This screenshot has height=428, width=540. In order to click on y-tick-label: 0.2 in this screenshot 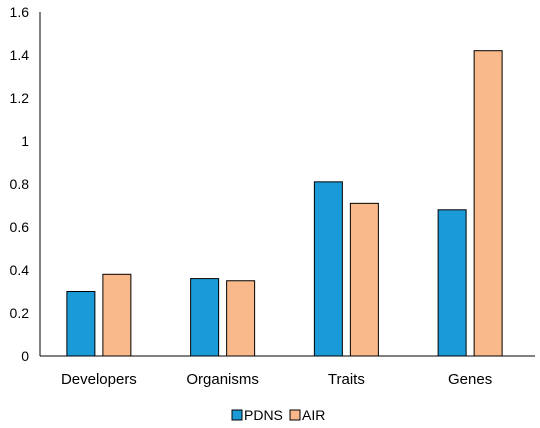, I will do `click(20, 313)`.